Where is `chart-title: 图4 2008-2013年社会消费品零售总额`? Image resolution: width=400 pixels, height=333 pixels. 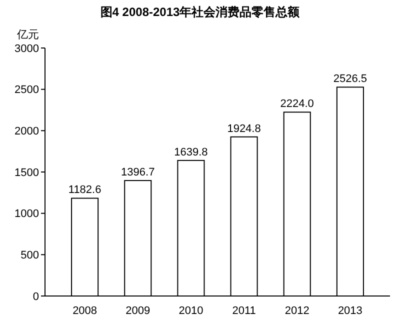 chart-title: 图4 2008-2013年社会消费品零售总额 is located at coordinates (200, 12).